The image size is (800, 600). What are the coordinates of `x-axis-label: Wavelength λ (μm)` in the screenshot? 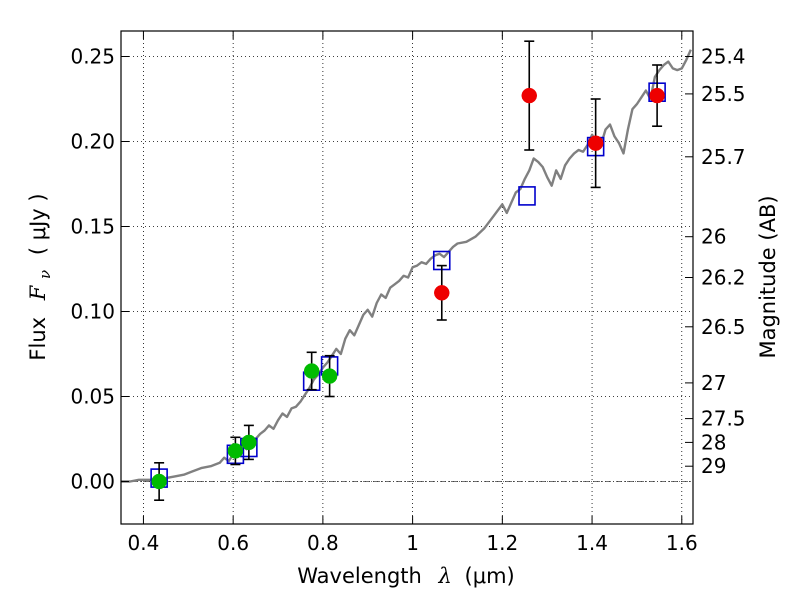 It's located at (405, 576).